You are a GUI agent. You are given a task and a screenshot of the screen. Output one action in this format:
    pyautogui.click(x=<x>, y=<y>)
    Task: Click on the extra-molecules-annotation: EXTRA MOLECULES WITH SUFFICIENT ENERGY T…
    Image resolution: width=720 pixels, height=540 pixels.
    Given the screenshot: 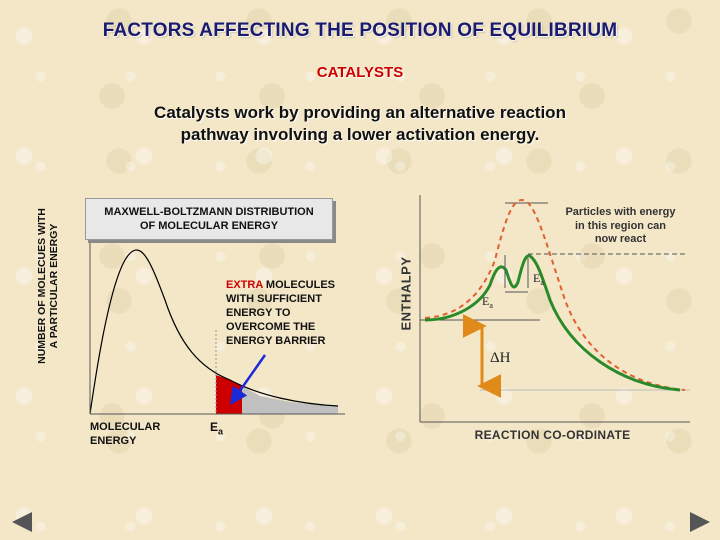 What is the action you would take?
    pyautogui.click(x=291, y=313)
    